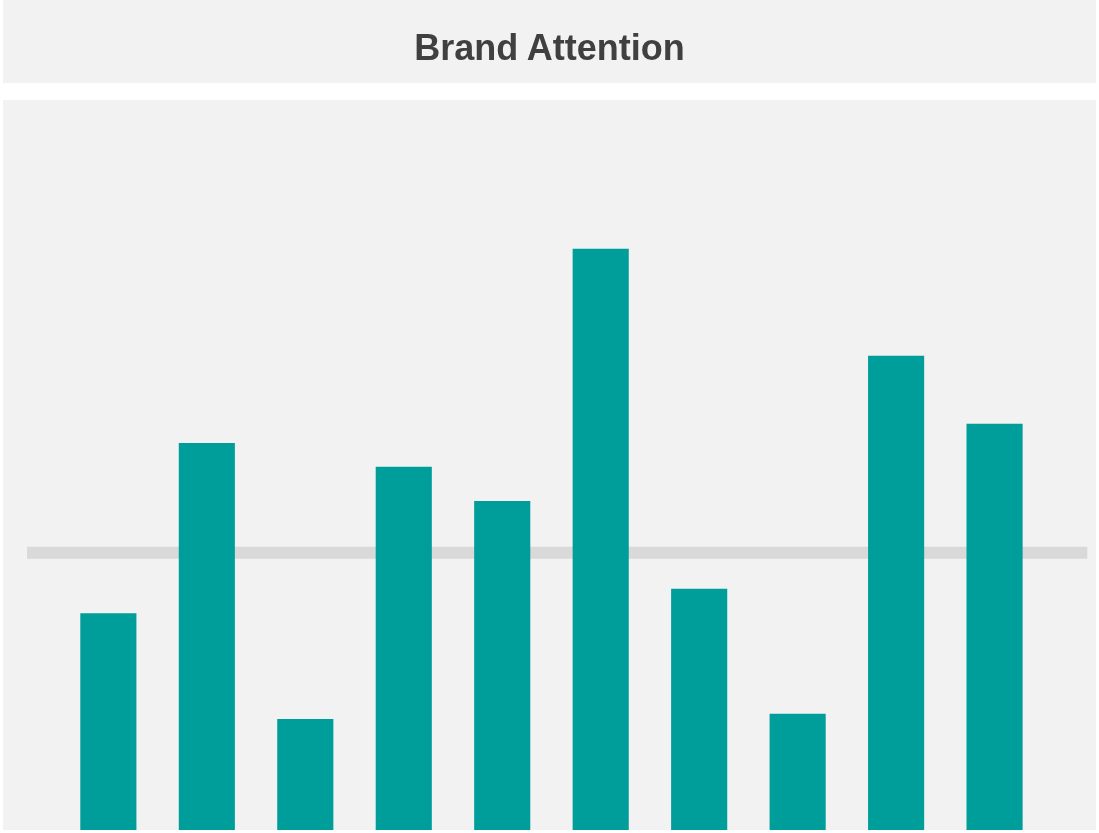 The width and height of the screenshot is (1099, 833). What do you see at coordinates (549, 47) in the screenshot?
I see `chart-title: Brand Attention` at bounding box center [549, 47].